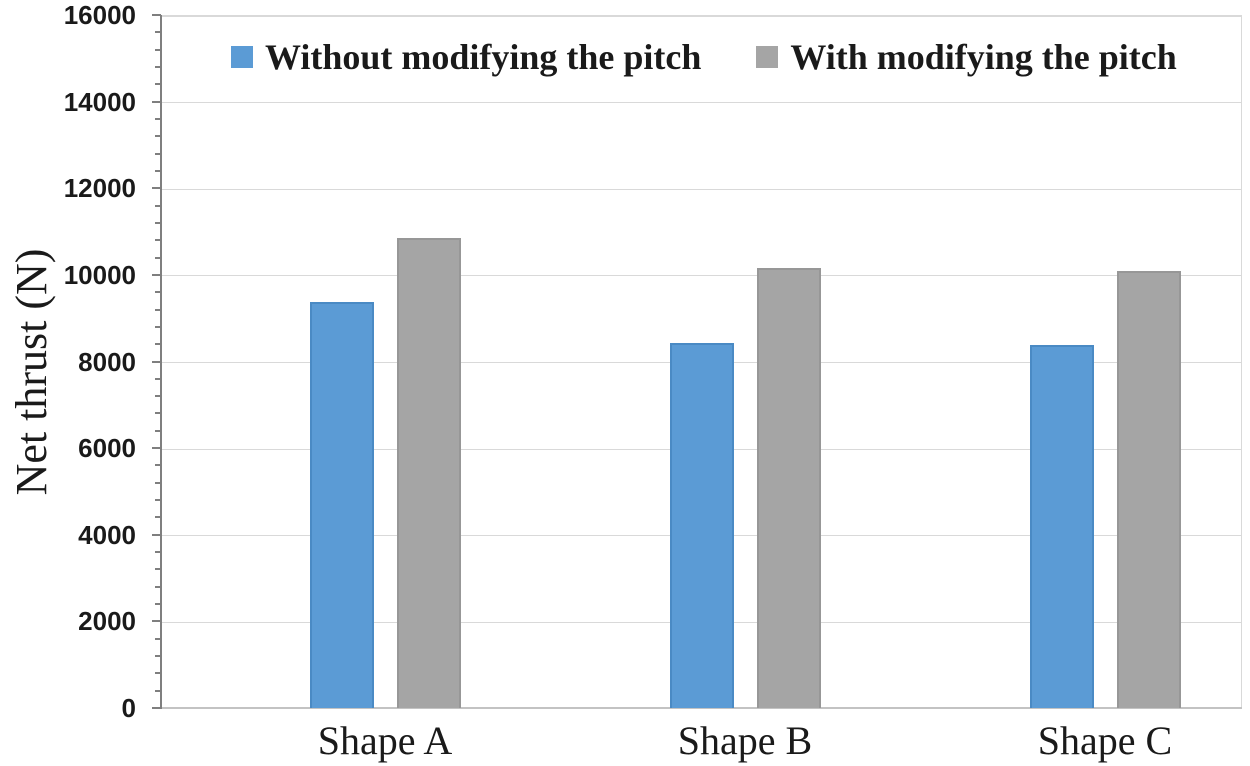  Describe the element at coordinates (99, 101) in the screenshot. I see `y-tick-label-14000: 14000` at that location.